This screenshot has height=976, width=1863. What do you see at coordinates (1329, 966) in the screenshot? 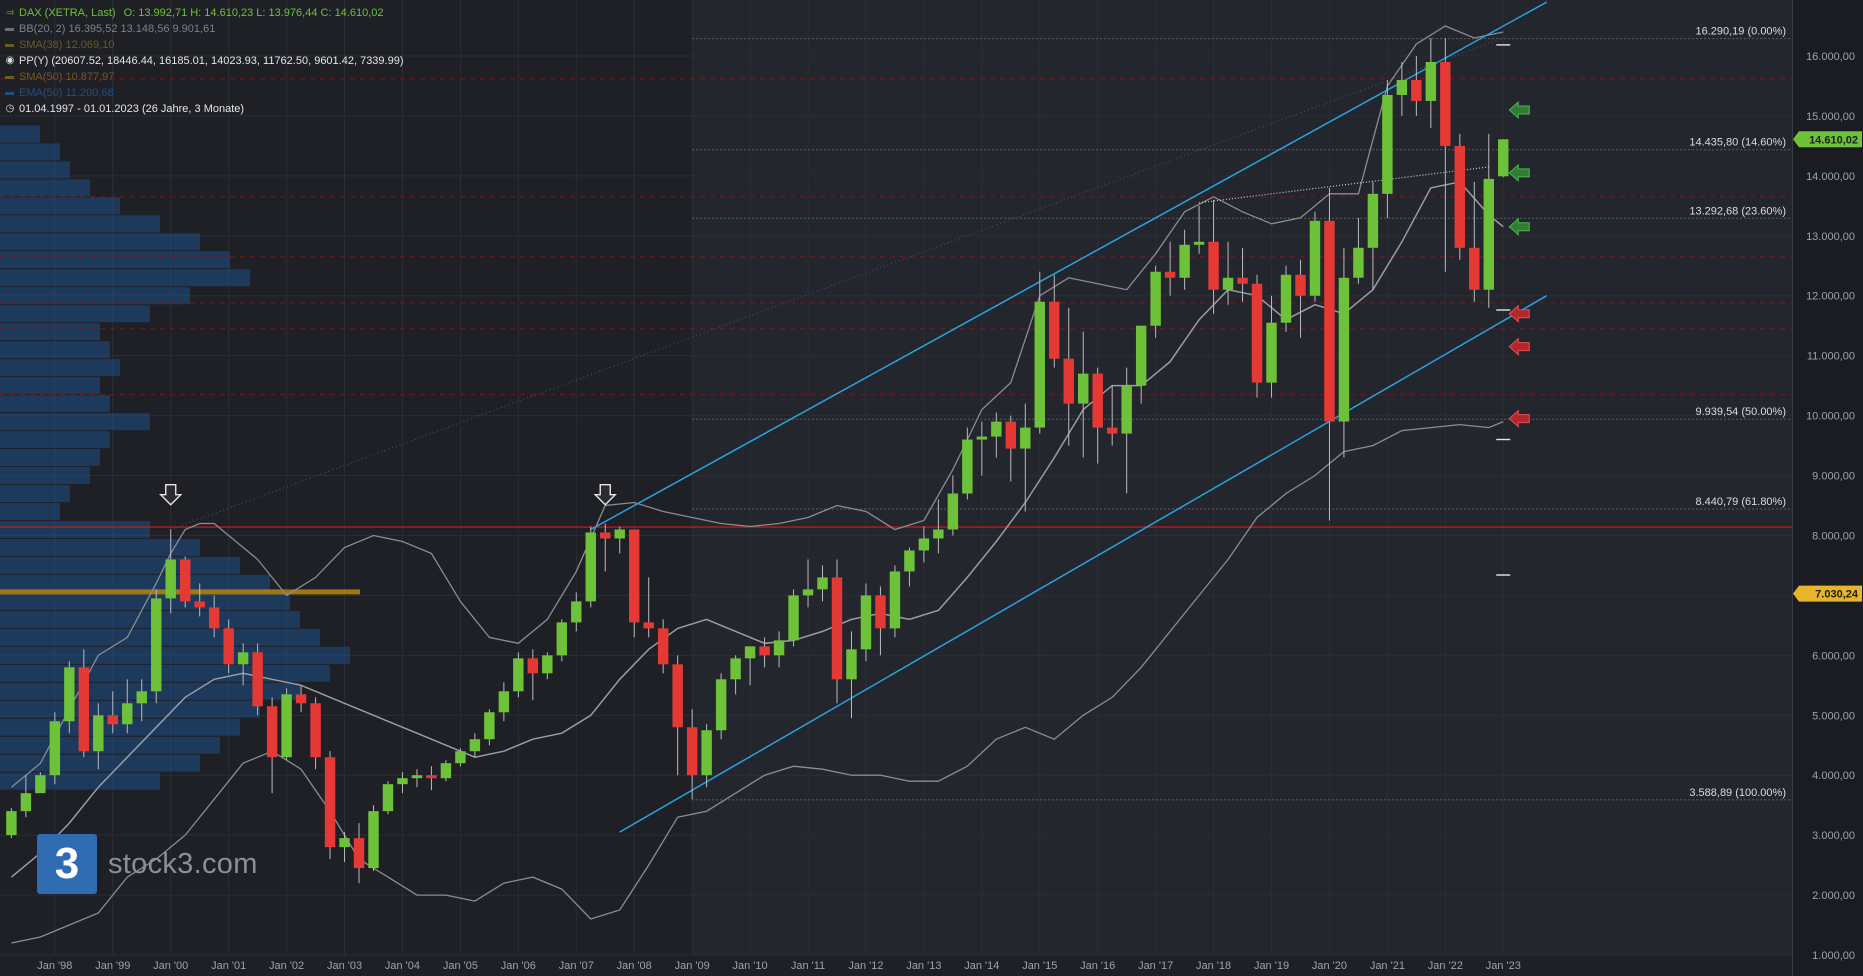
I see `time-tick-label: Jan '20` at bounding box center [1329, 966].